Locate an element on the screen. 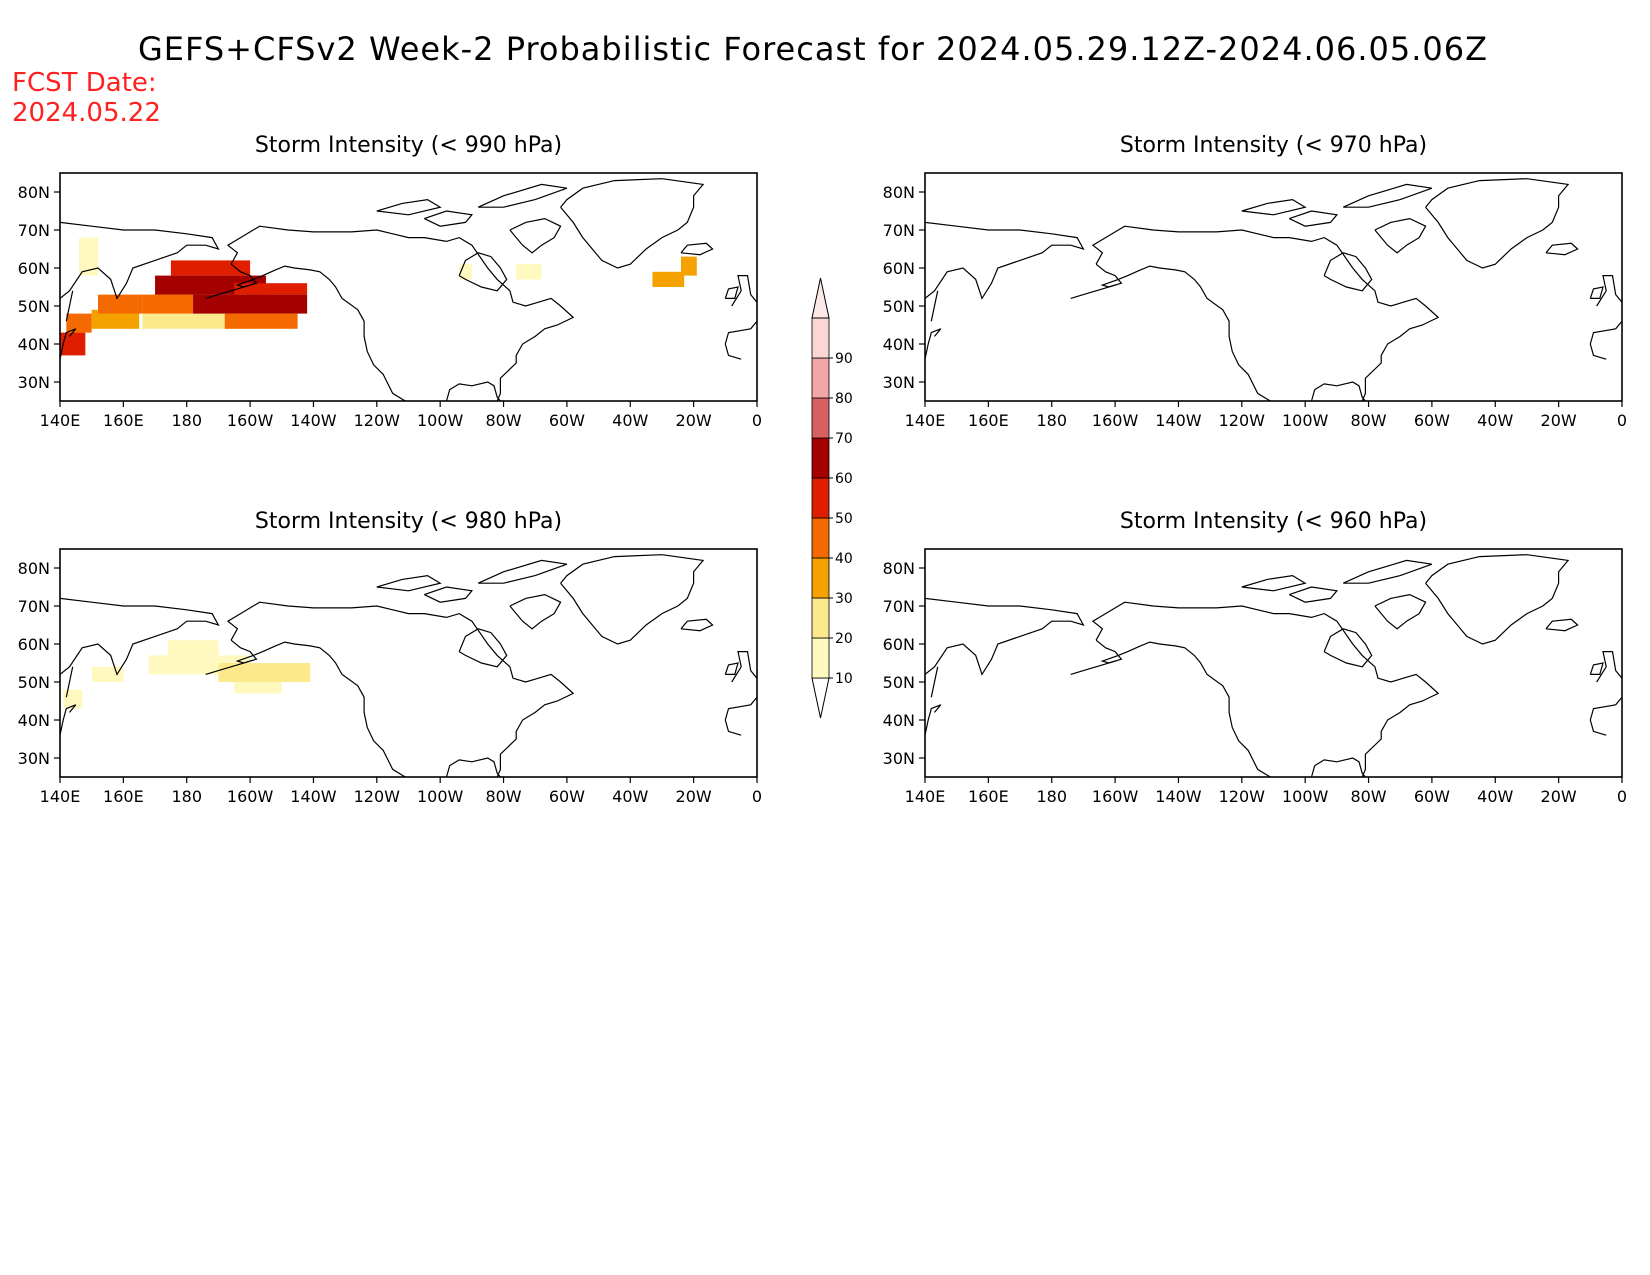  panel-title: Storm Intensity (< 990 hPa) is located at coordinates (408, 145).